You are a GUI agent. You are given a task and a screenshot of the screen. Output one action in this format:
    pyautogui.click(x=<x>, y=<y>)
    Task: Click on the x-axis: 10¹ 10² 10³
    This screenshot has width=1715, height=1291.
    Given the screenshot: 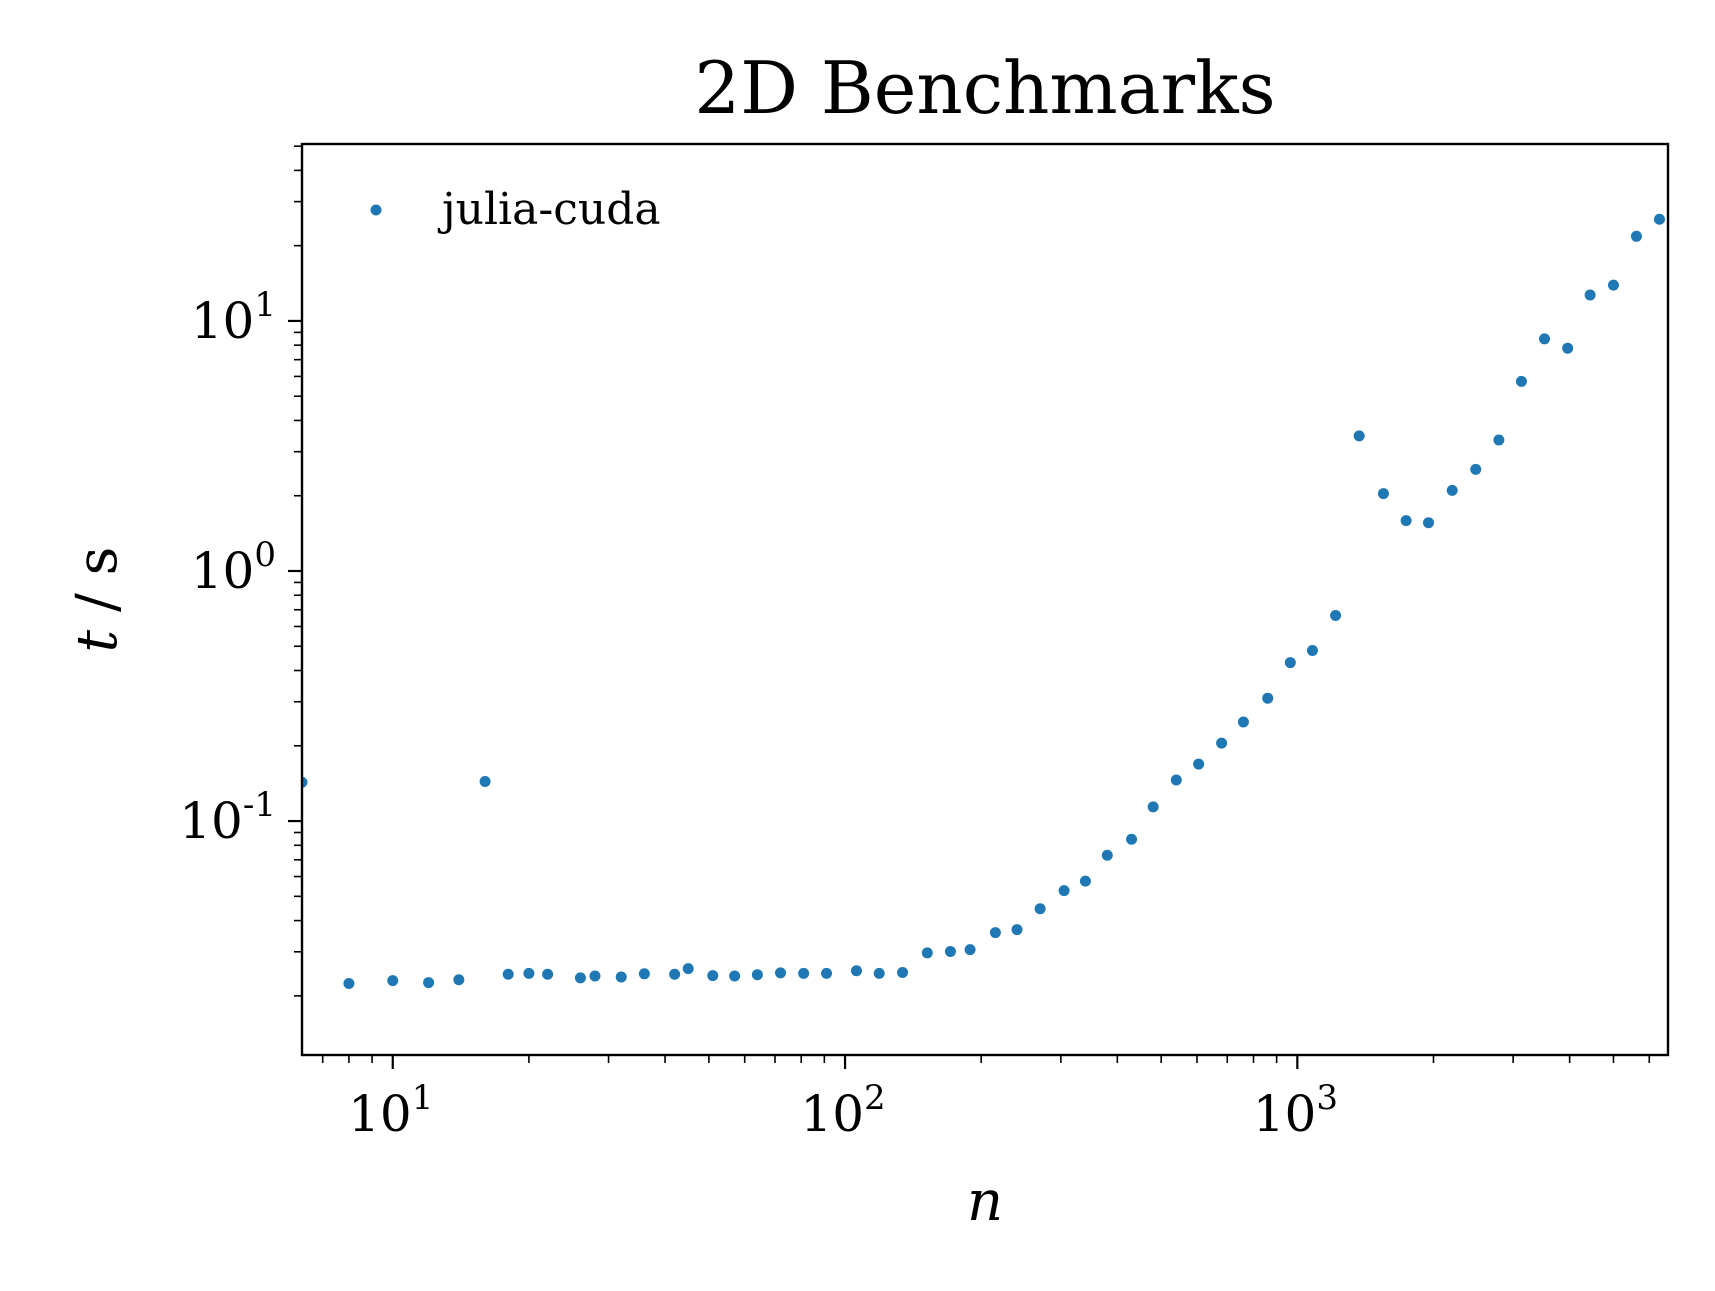 What is the action you would take?
    pyautogui.click(x=986, y=1099)
    